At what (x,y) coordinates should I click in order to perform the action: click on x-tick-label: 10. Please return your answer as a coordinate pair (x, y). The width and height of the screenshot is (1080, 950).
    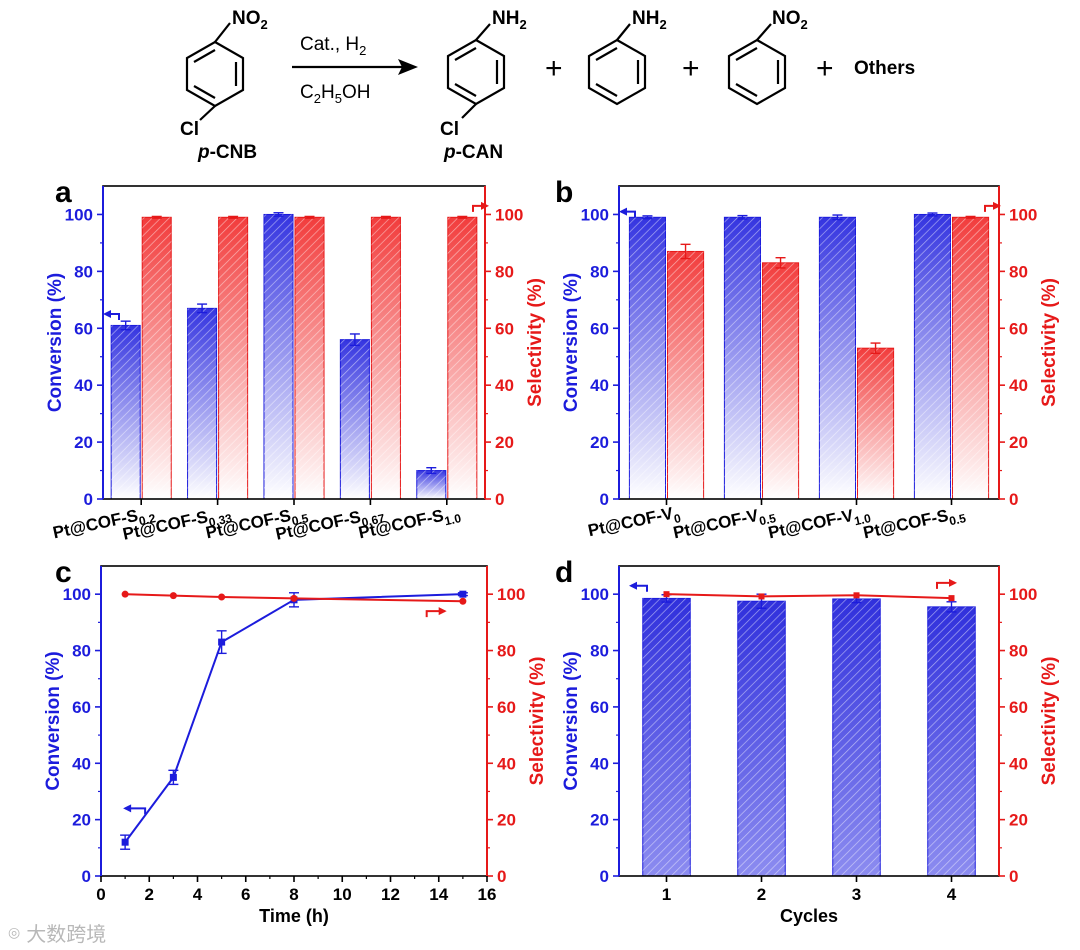
    Looking at the image, I should click on (342, 894).